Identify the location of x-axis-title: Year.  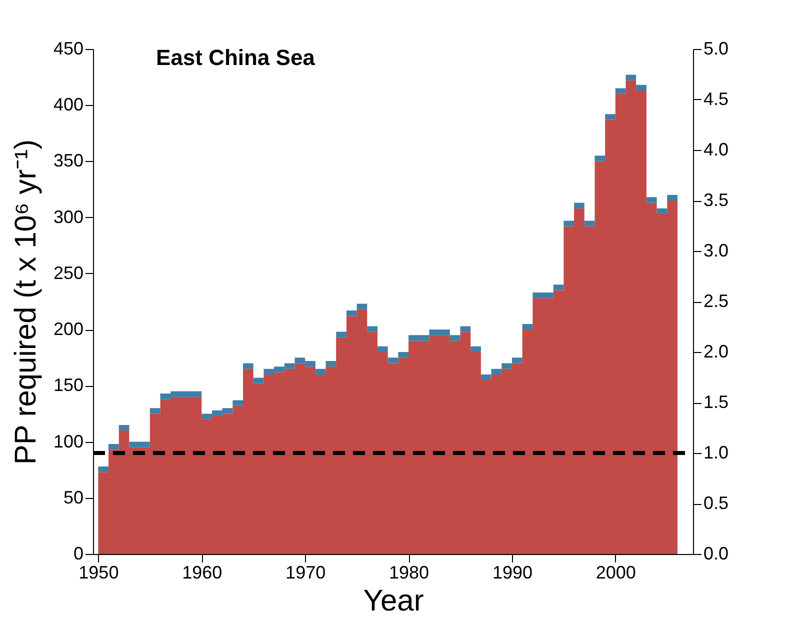
(393, 601).